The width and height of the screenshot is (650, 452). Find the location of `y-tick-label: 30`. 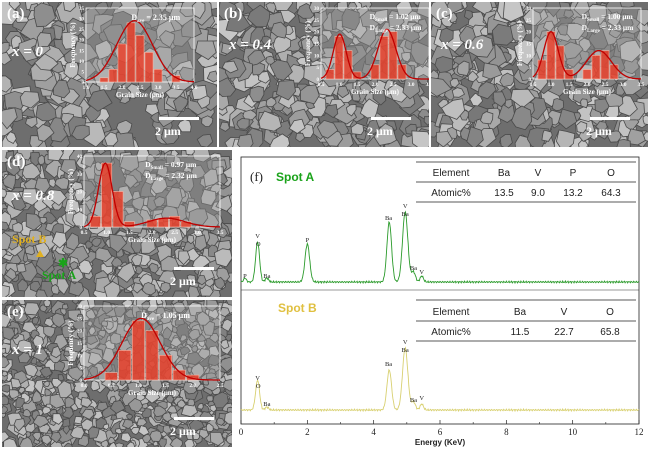

y-tick-label: 30 is located at coordinates (529, 9).